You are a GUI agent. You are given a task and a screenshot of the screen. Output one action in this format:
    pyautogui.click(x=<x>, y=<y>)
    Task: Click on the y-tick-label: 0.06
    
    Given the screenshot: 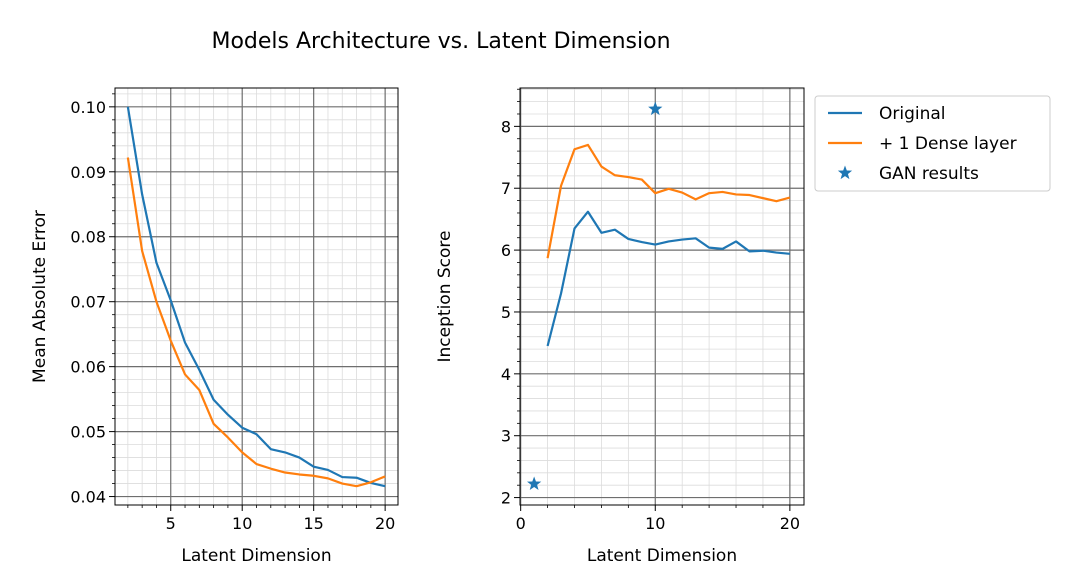 What is the action you would take?
    pyautogui.click(x=88, y=367)
    